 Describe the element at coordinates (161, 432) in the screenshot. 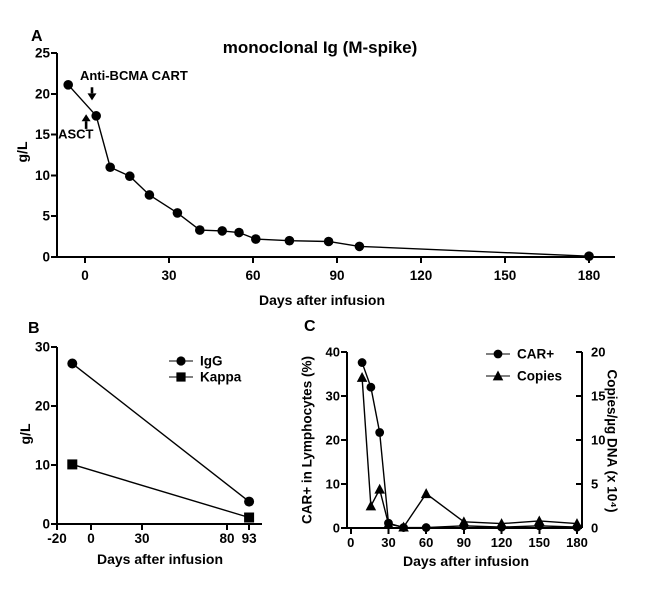

I see `series-igg` at that location.